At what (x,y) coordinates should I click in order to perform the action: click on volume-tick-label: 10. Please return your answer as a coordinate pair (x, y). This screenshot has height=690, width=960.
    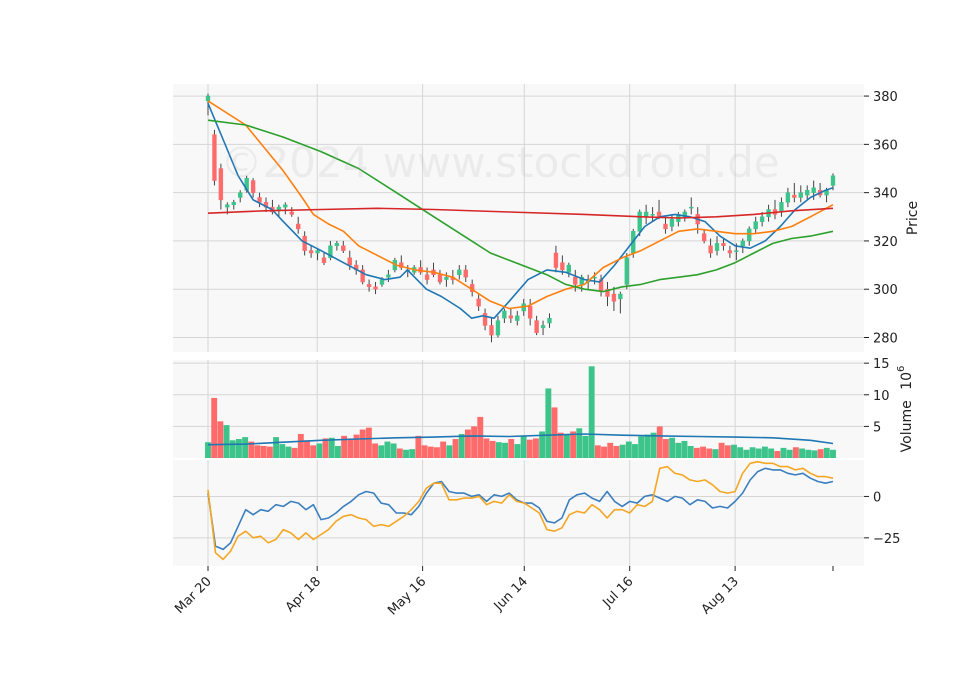
    Looking at the image, I should click on (881, 396).